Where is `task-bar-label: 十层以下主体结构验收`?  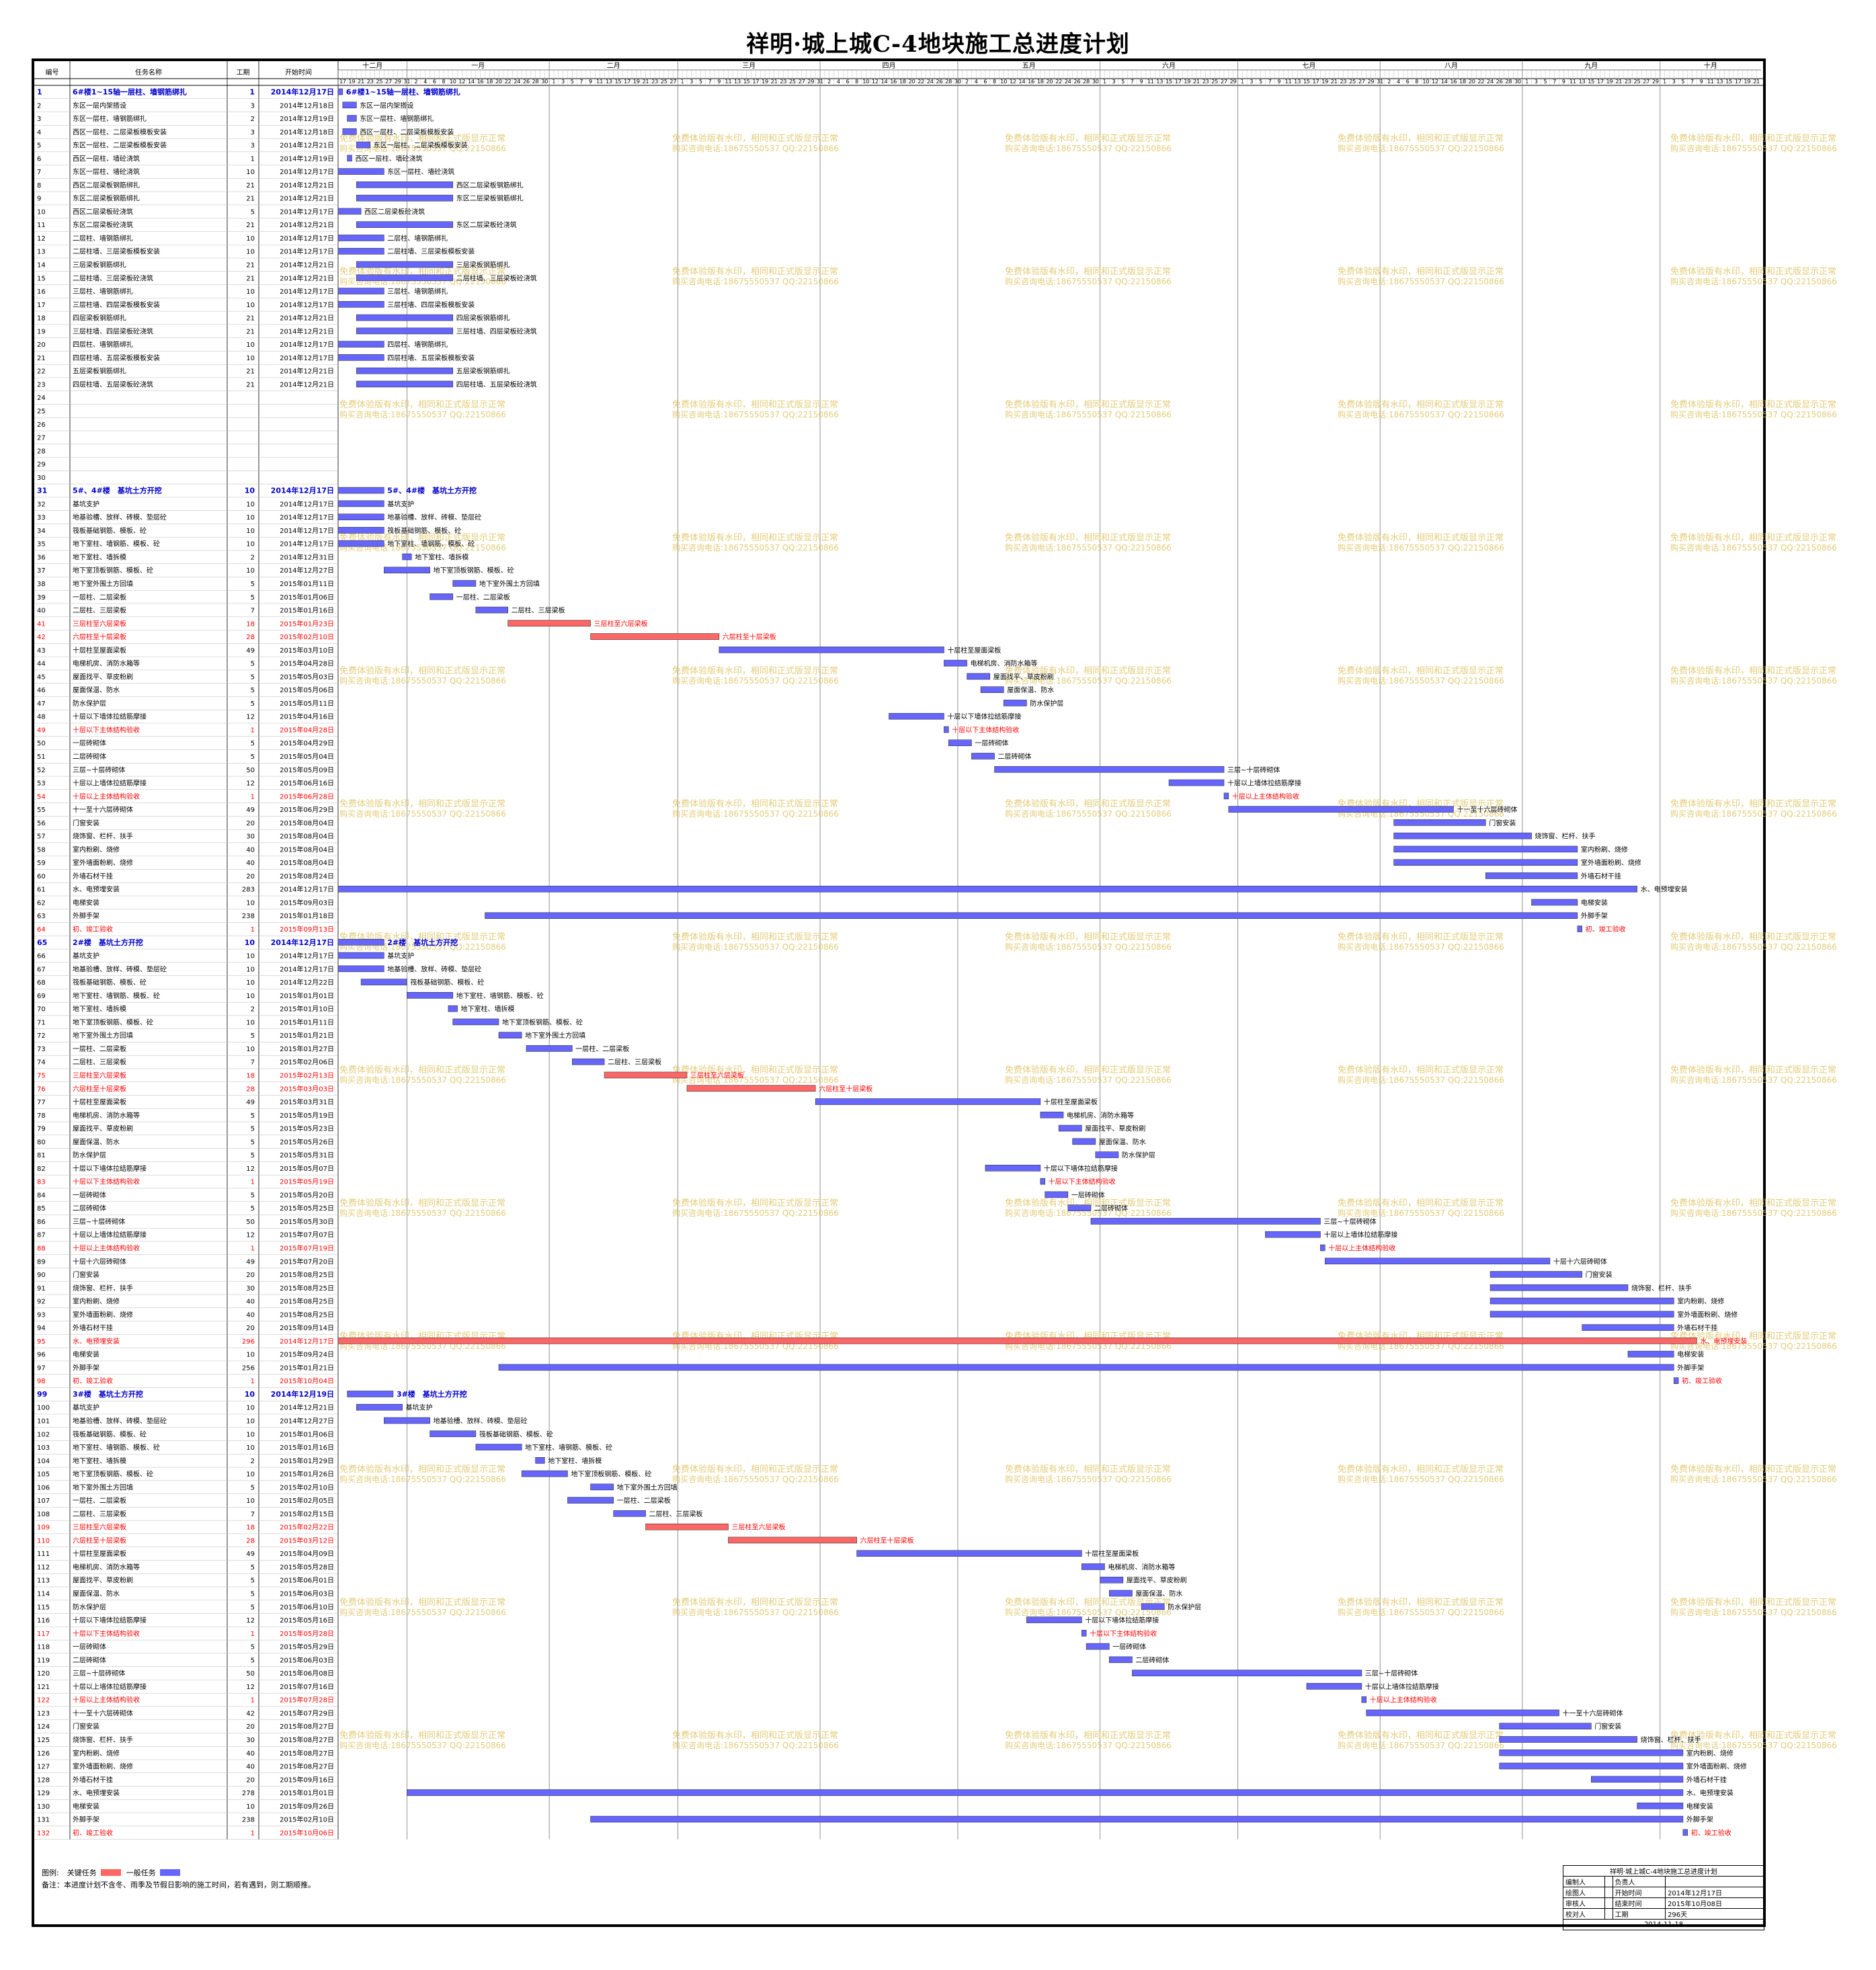 task-bar-label: 十层以下主体结构验收 is located at coordinates (1123, 1633).